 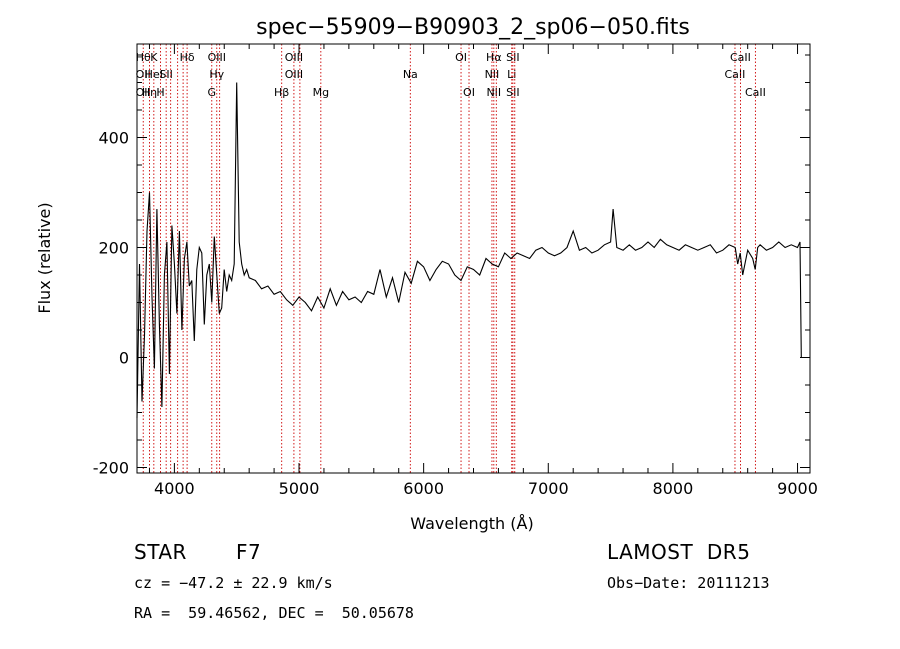 What do you see at coordinates (423, 488) in the screenshot?
I see `x-tick-label: 6000` at bounding box center [423, 488].